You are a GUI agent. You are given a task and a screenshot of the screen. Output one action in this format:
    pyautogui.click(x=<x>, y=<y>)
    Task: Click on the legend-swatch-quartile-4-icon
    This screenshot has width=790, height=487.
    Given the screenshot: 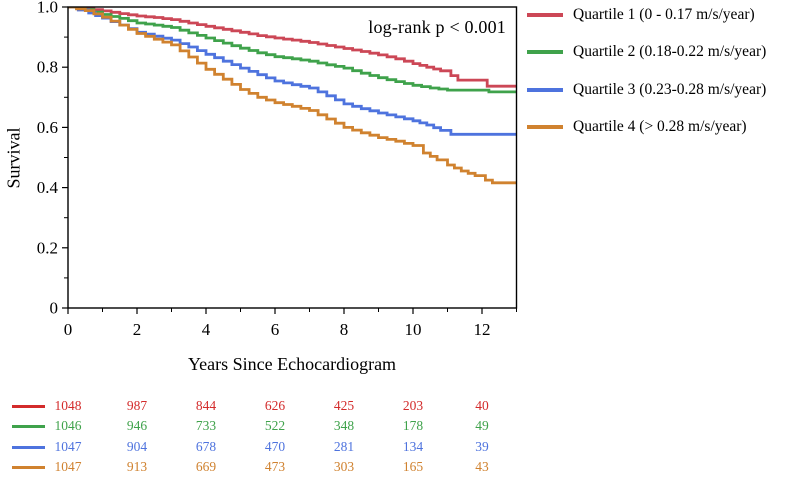 What is the action you would take?
    pyautogui.click(x=545, y=127)
    